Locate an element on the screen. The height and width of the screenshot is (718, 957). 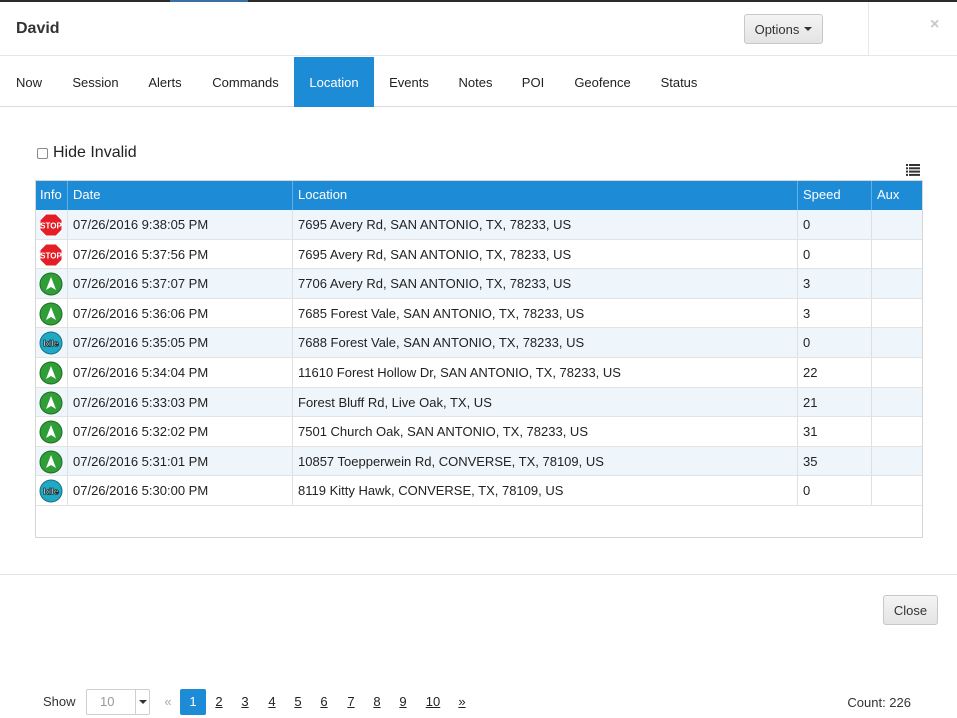
column-header-speed: Speed is located at coordinates (835, 195).